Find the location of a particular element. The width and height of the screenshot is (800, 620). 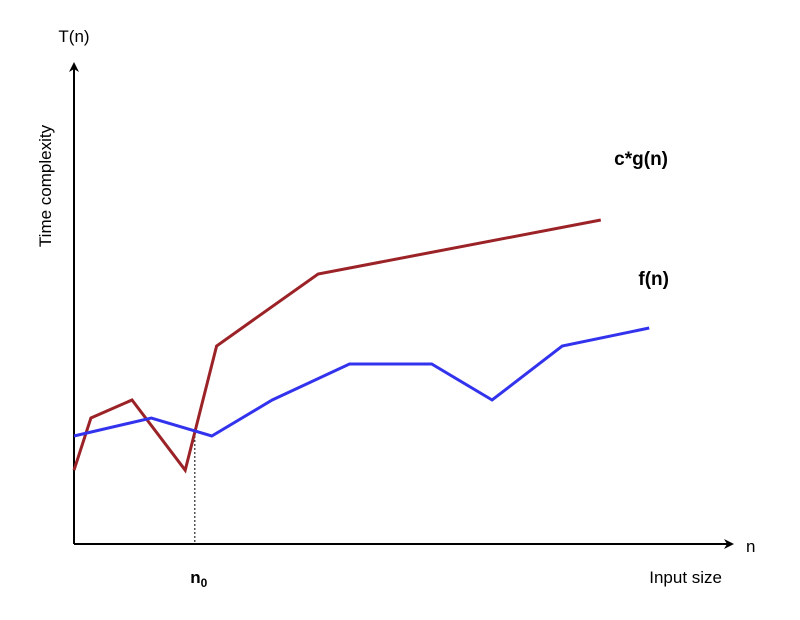

x-axis-label: Input size is located at coordinates (685, 577).